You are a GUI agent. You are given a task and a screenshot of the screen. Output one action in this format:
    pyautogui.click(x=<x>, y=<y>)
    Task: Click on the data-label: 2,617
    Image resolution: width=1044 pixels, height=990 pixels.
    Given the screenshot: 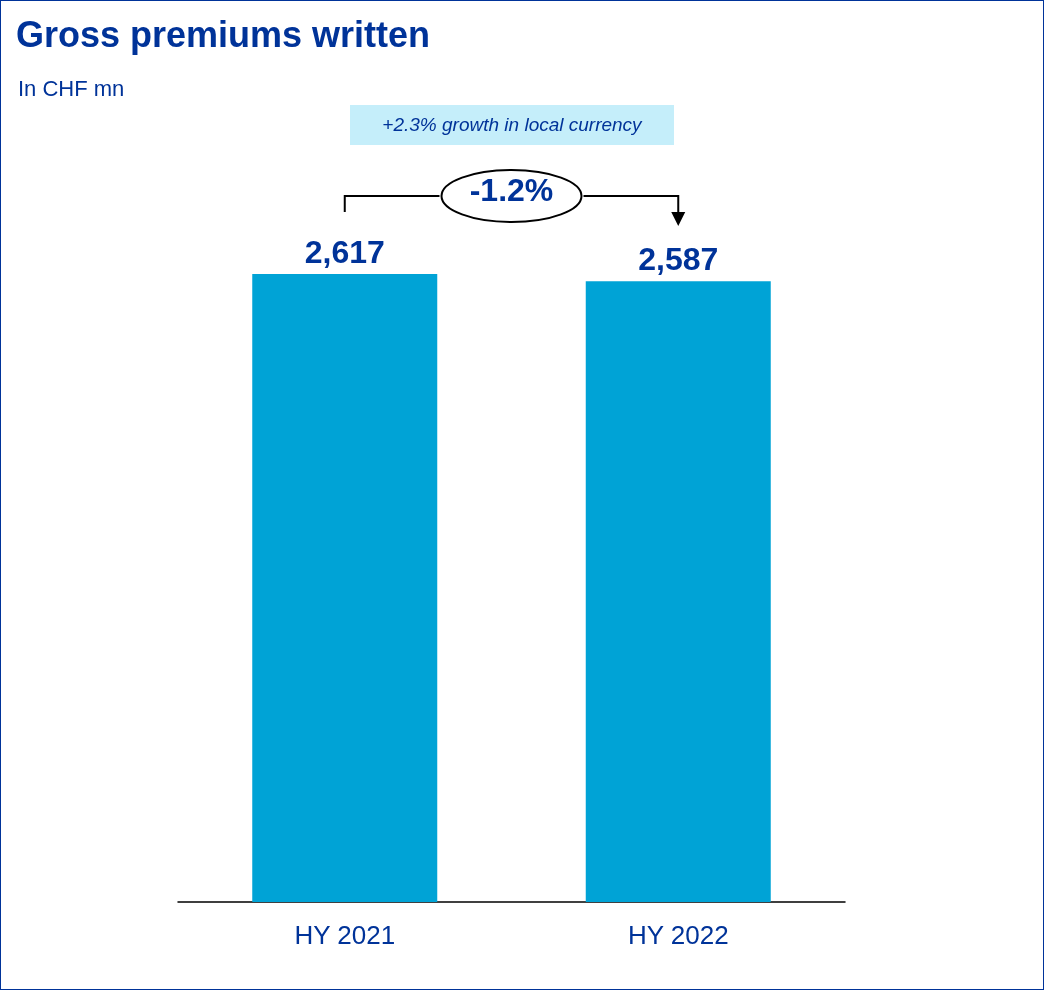 What is the action you would take?
    pyautogui.click(x=344, y=252)
    